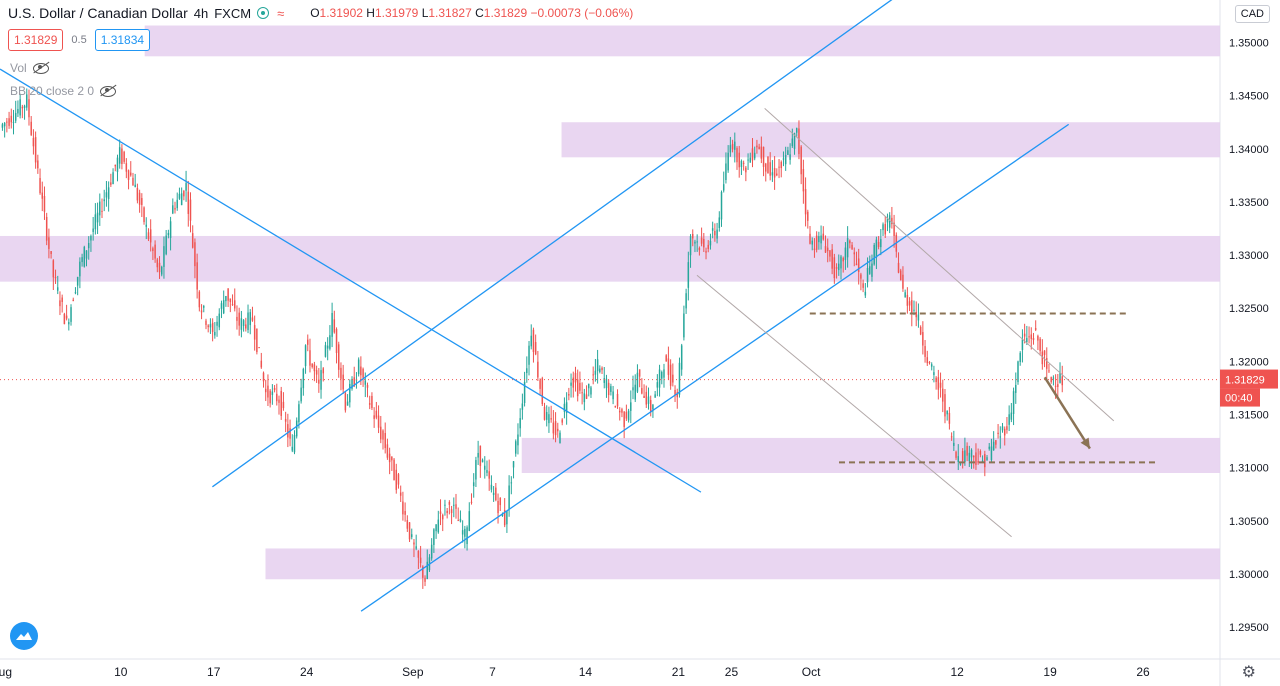 This screenshot has width=1280, height=686. Describe the element at coordinates (811, 672) in the screenshot. I see `date-tick-label: Oct` at that location.